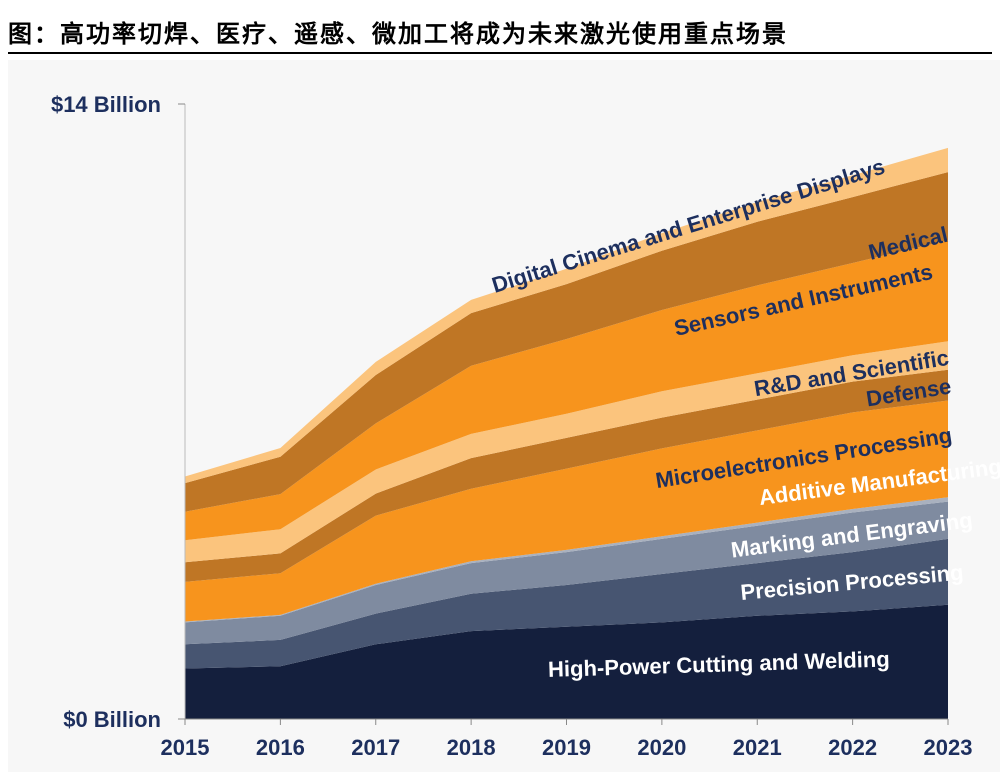 This screenshot has height=772, width=1000. I want to click on x-tick-label: 2022, so click(852, 747).